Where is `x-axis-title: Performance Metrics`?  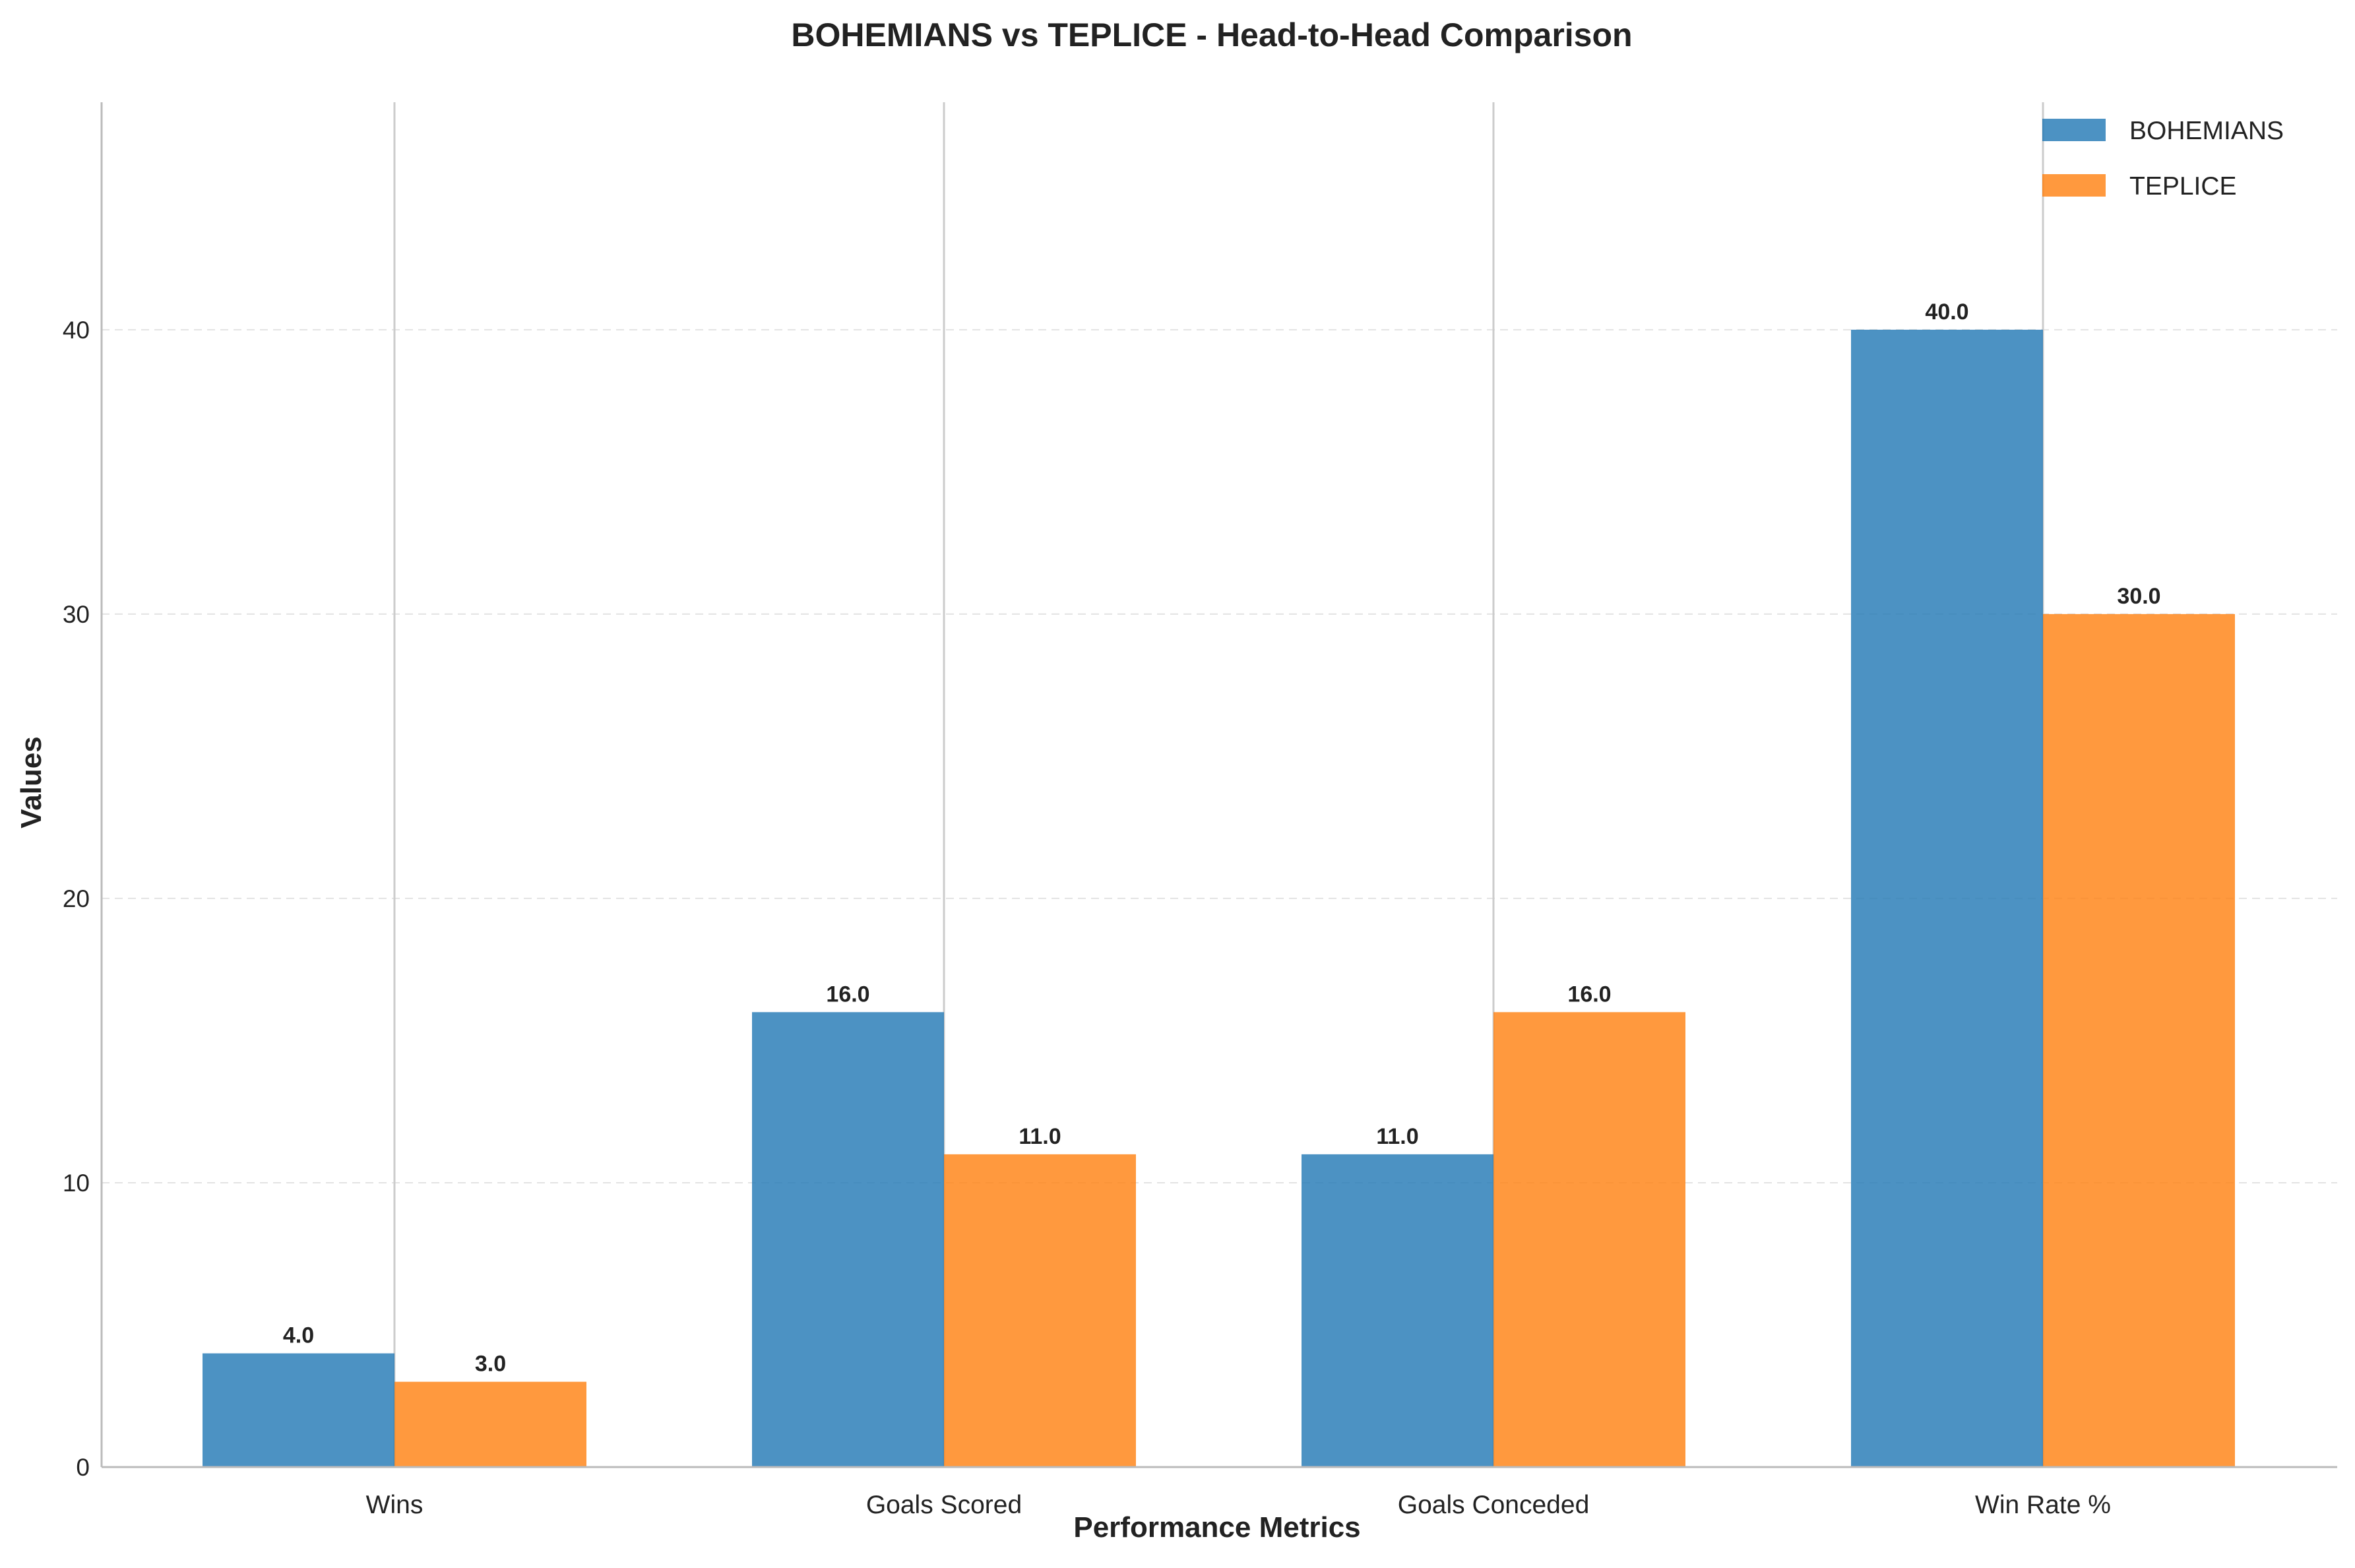
x-axis-title: Performance Metrics is located at coordinates (1216, 1527).